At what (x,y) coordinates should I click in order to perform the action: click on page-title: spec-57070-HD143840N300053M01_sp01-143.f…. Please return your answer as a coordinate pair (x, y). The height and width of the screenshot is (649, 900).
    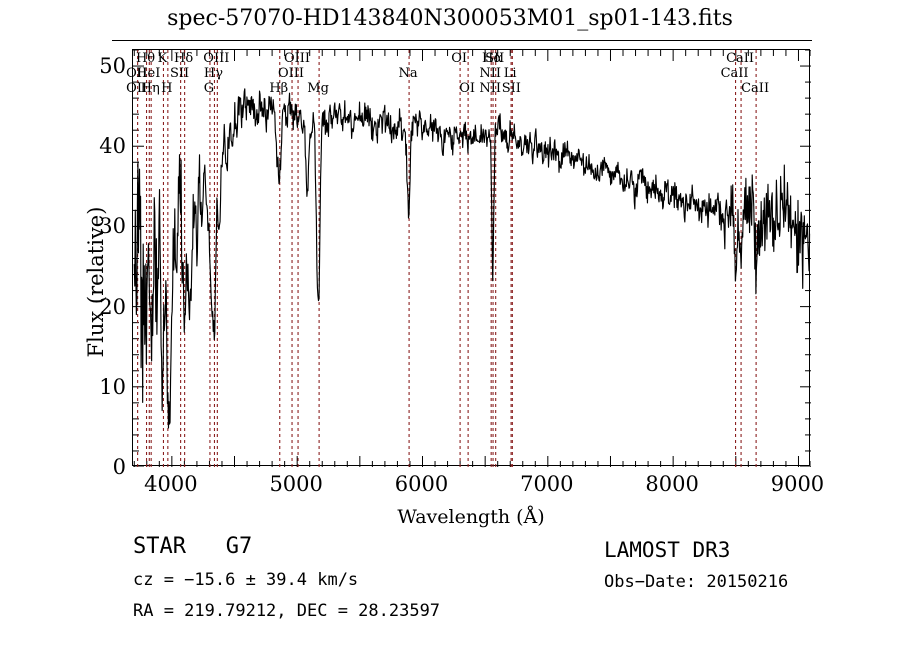
    Looking at the image, I should click on (450, 18).